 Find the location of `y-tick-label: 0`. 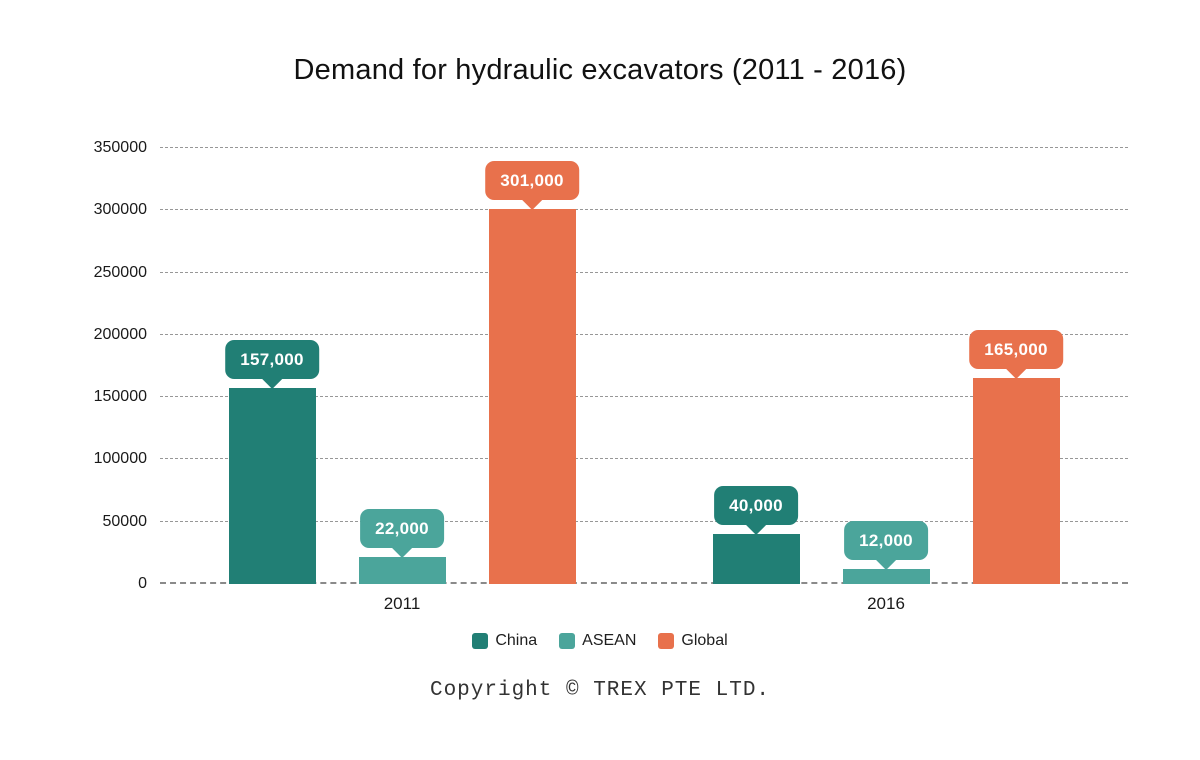

y-tick-label: 0 is located at coordinates (142, 583).